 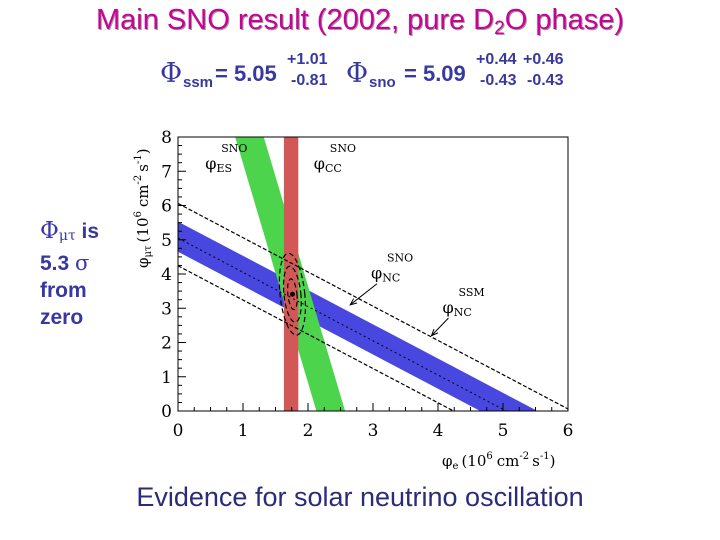 What do you see at coordinates (198, 82) in the screenshot?
I see `ssm-label: ssm` at bounding box center [198, 82].